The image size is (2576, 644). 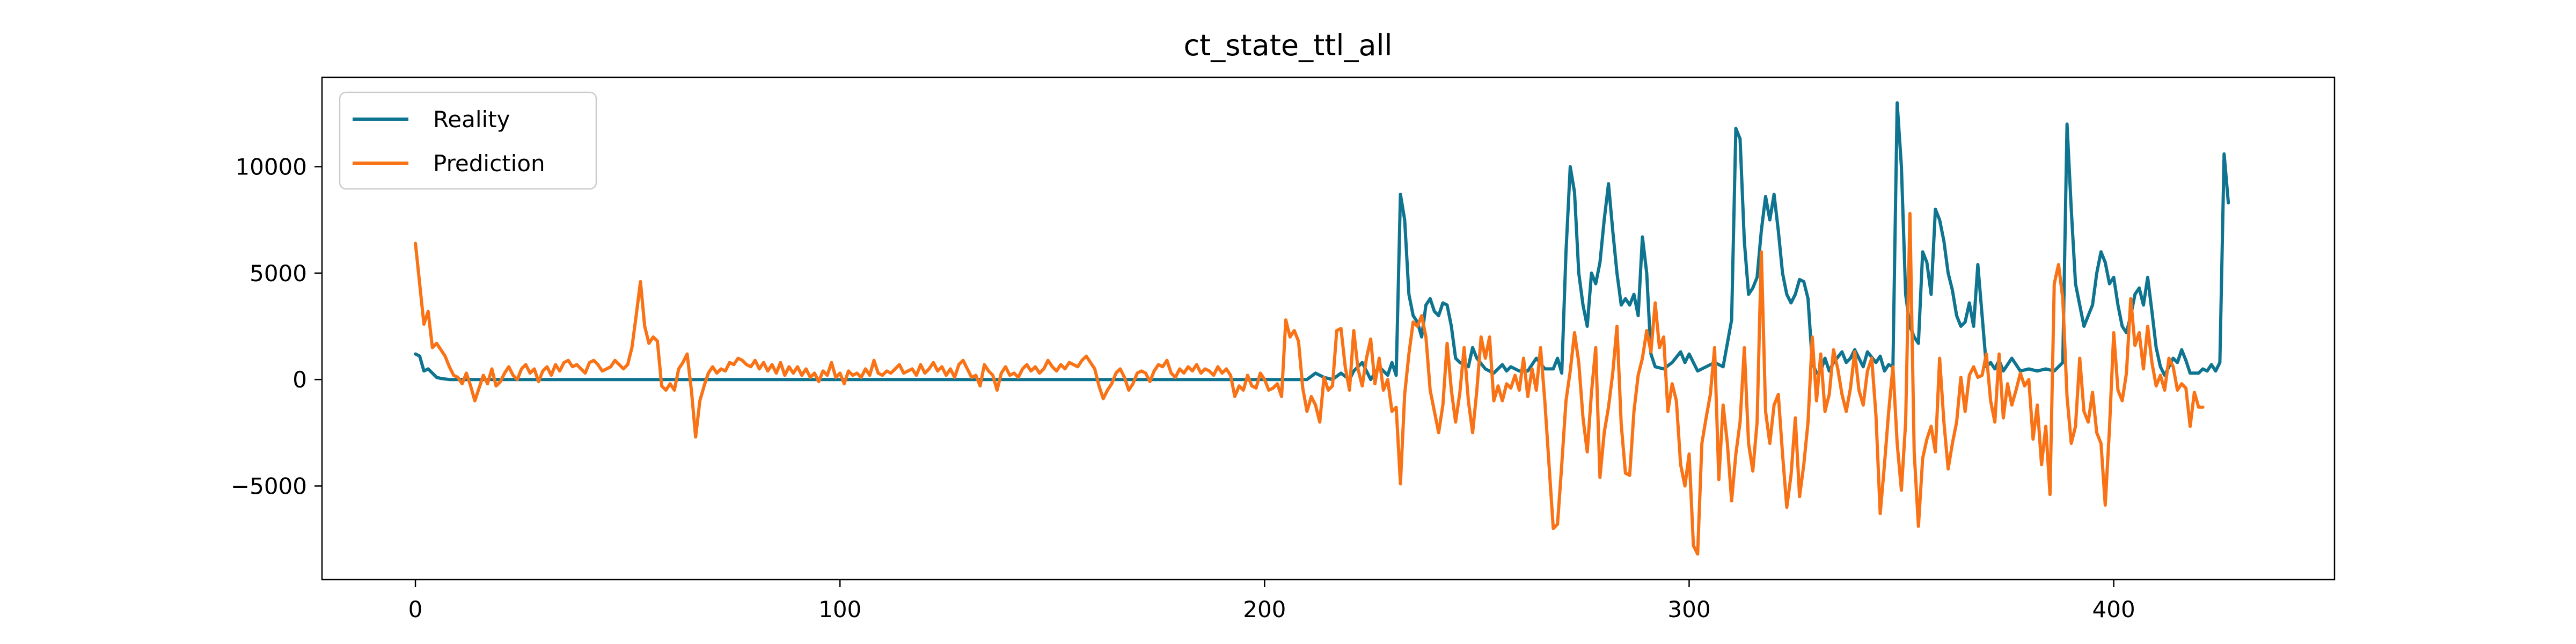 What do you see at coordinates (471, 119) in the screenshot?
I see `legend-label-reality: Reality` at bounding box center [471, 119].